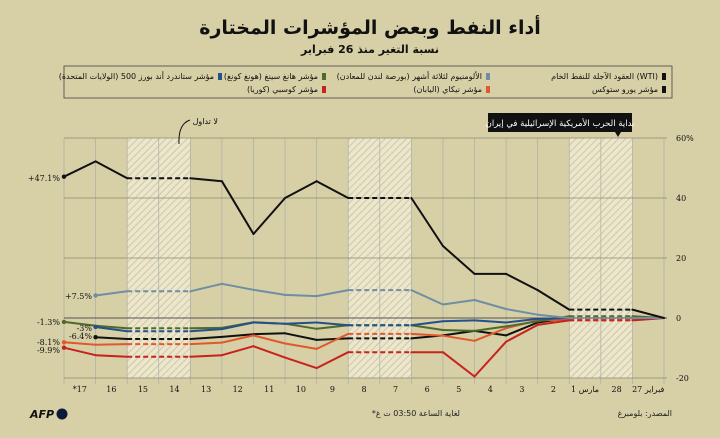  What do you see at coordinates (370, 27) in the screenshot?
I see `chart-title: أداء النفط وبعض المؤشرات المختارة` at bounding box center [370, 27].